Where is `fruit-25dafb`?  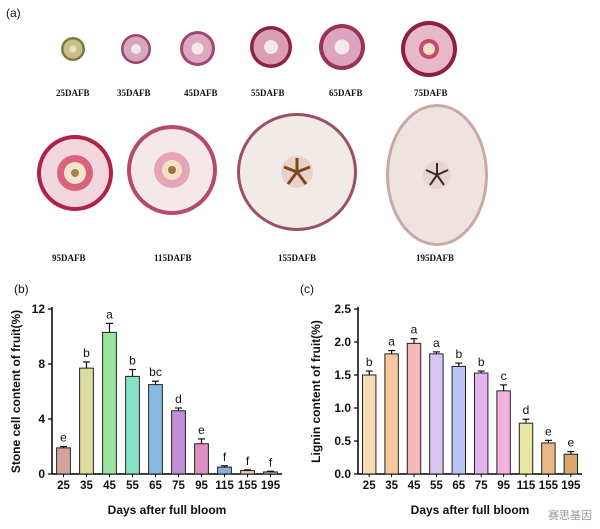 fruit-25dafb is located at coordinates (73, 51).